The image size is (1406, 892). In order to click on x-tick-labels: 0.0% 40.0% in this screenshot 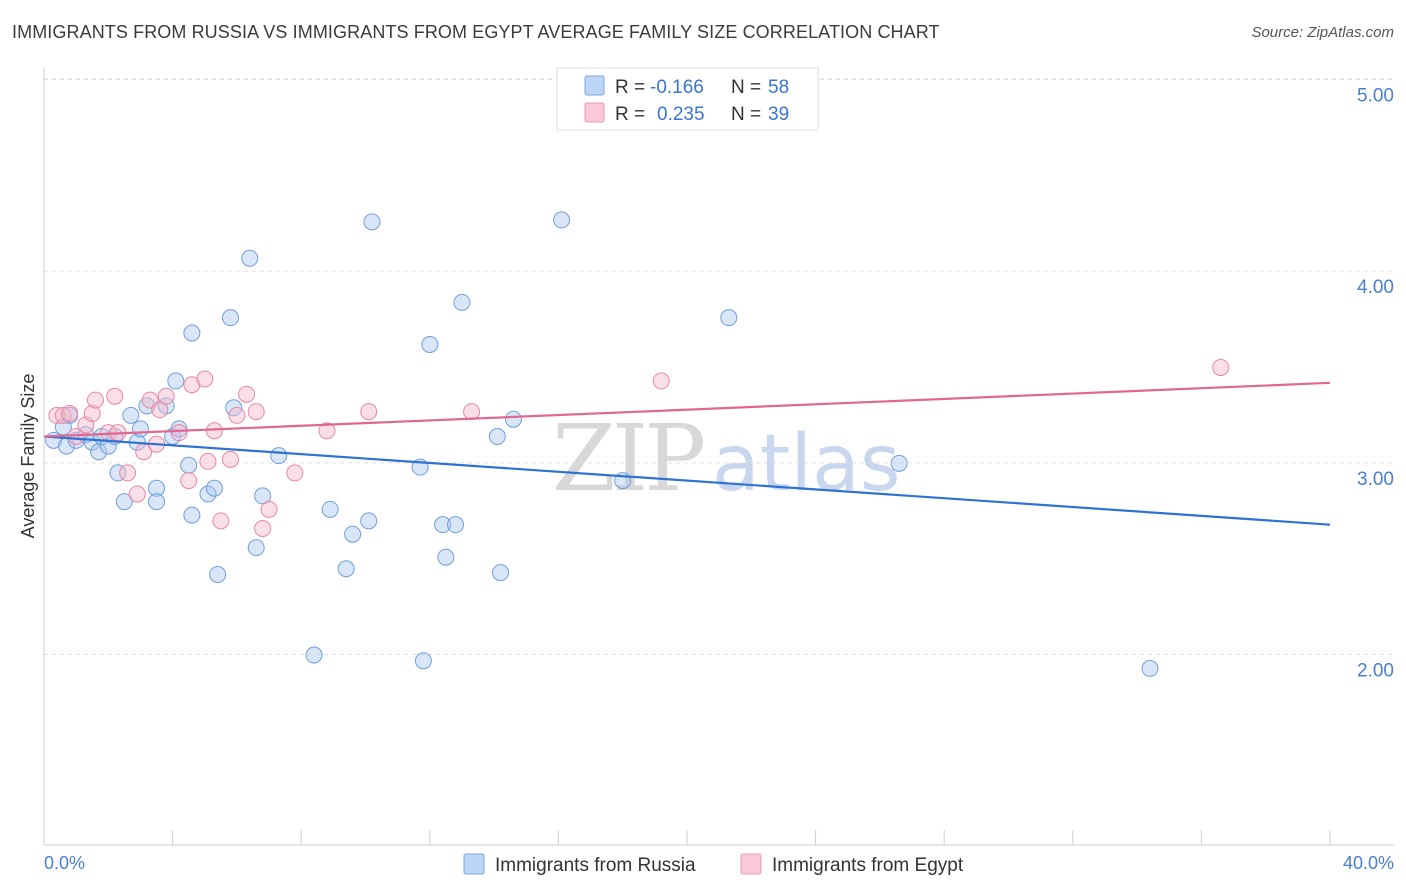, I will do `click(719, 863)`.